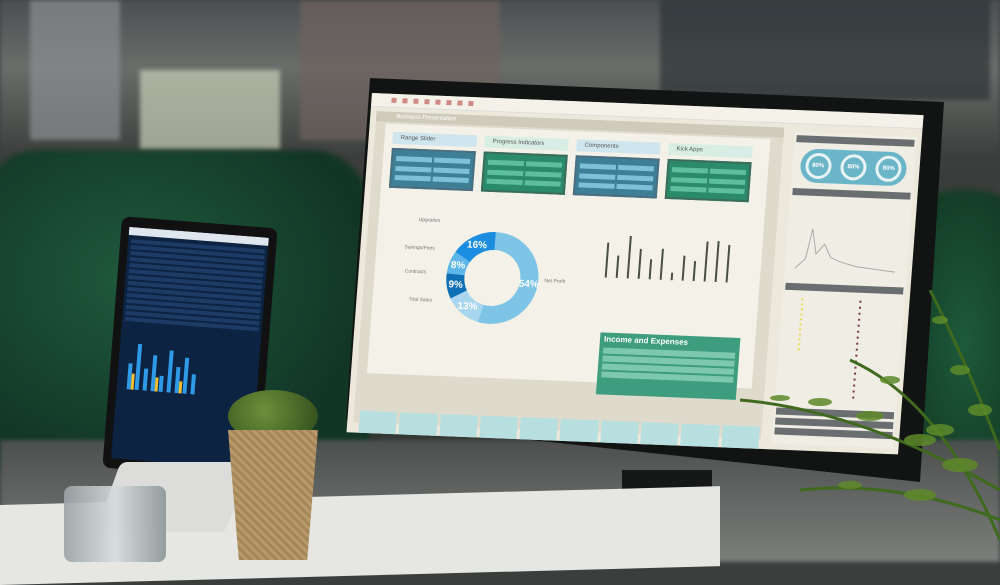  I want to click on donut-chart: 54% 13% 9% 8%16%, so click(492, 278).